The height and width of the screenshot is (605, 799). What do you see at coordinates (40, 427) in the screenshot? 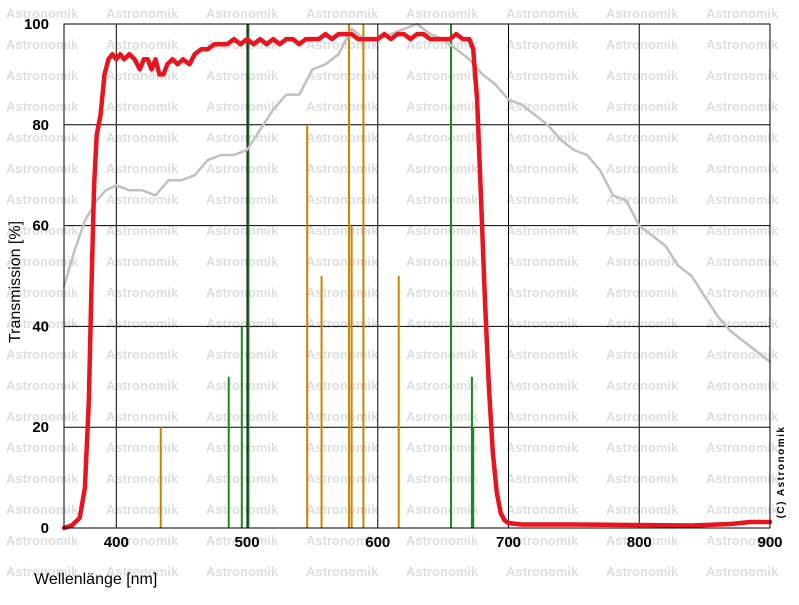
I see `y-tick-label: 20` at bounding box center [40, 427].